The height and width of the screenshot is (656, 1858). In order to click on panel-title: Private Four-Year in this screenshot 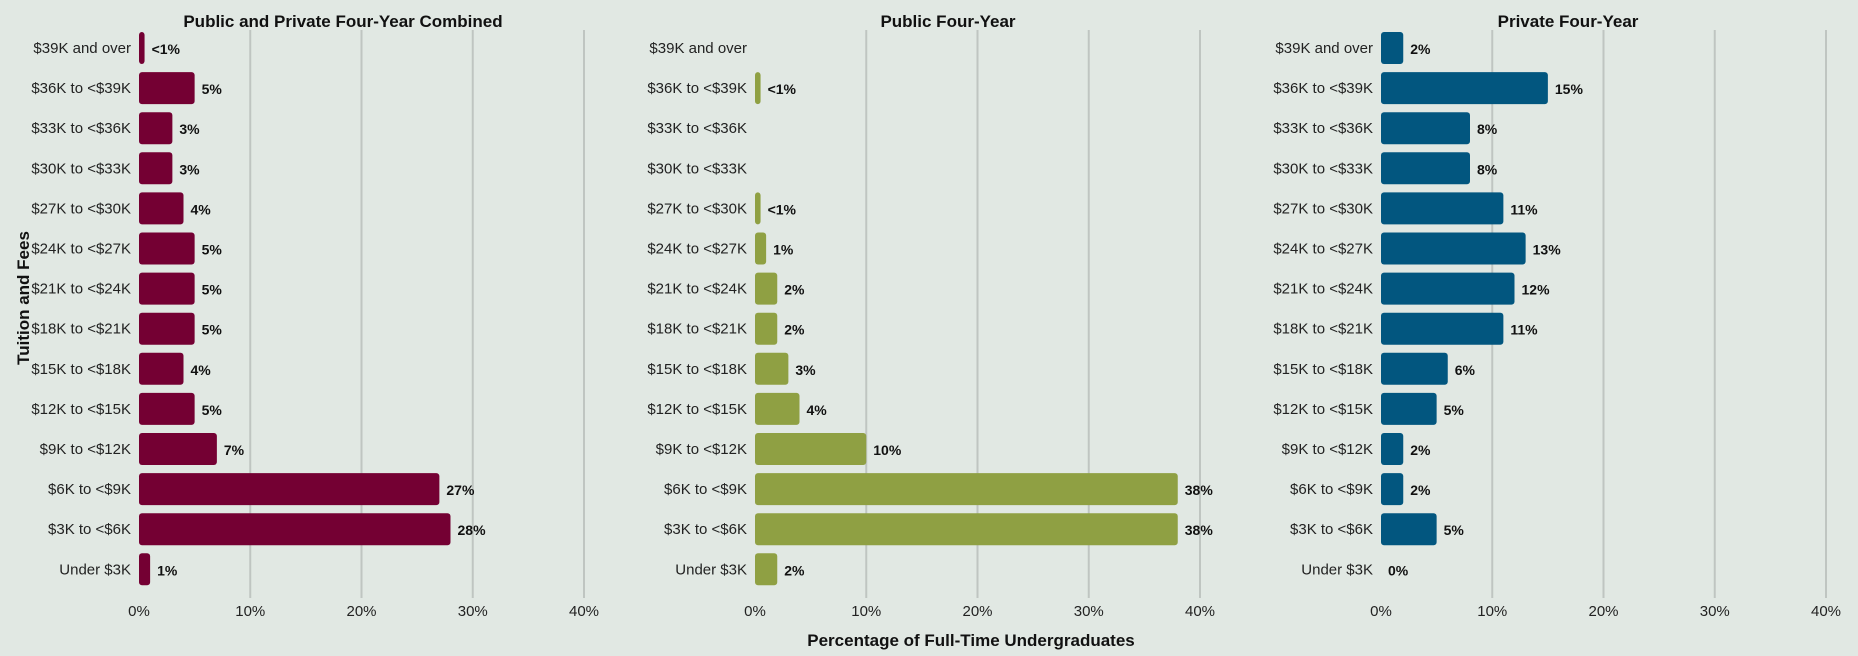, I will do `click(1568, 21)`.